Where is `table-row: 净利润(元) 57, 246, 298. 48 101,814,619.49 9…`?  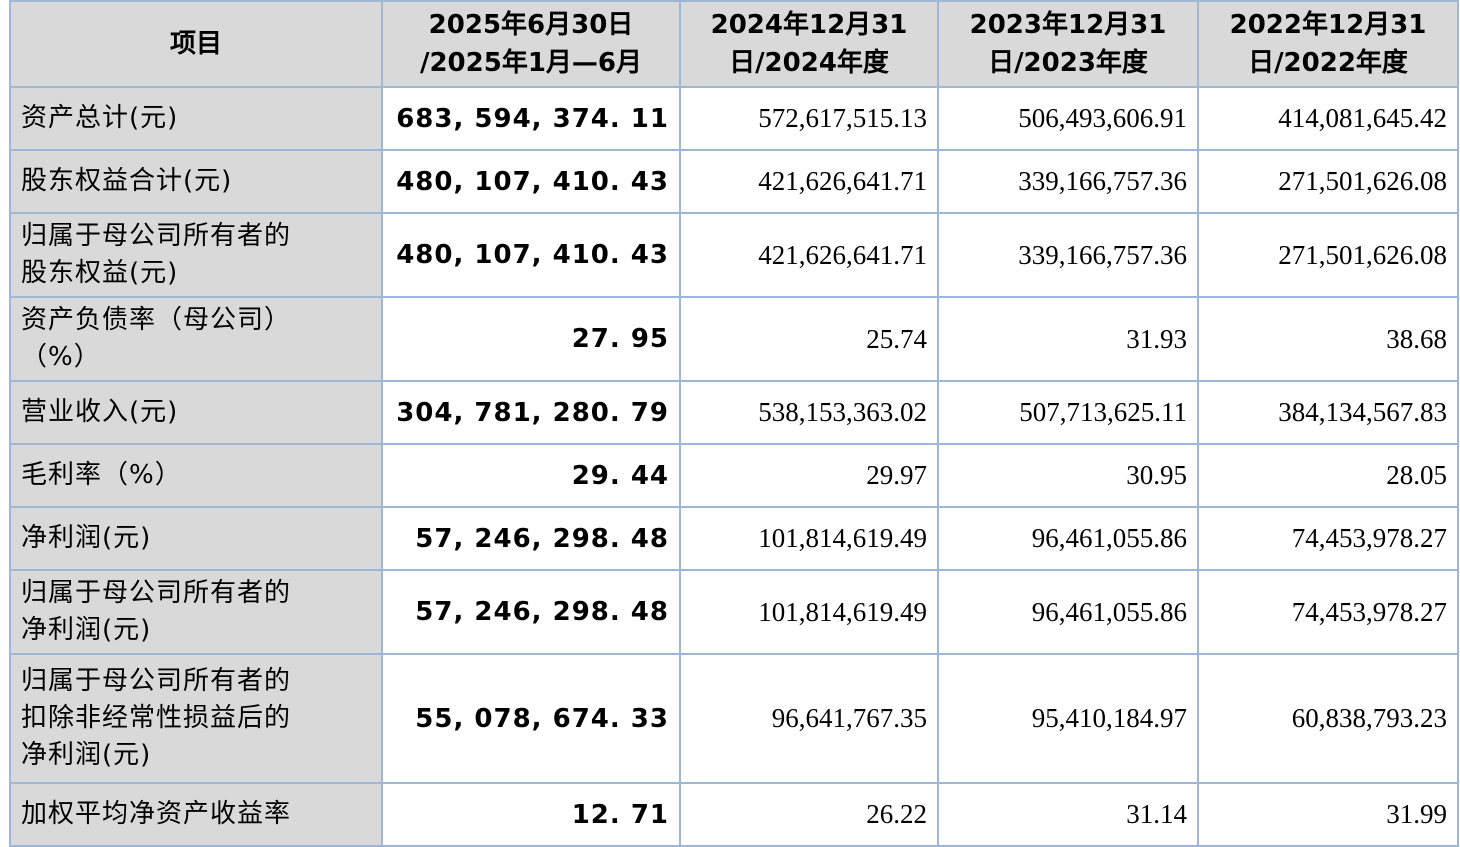
table-row: 净利润(元) 57, 246, 298. 48 101,814,619.49 9… is located at coordinates (734, 538).